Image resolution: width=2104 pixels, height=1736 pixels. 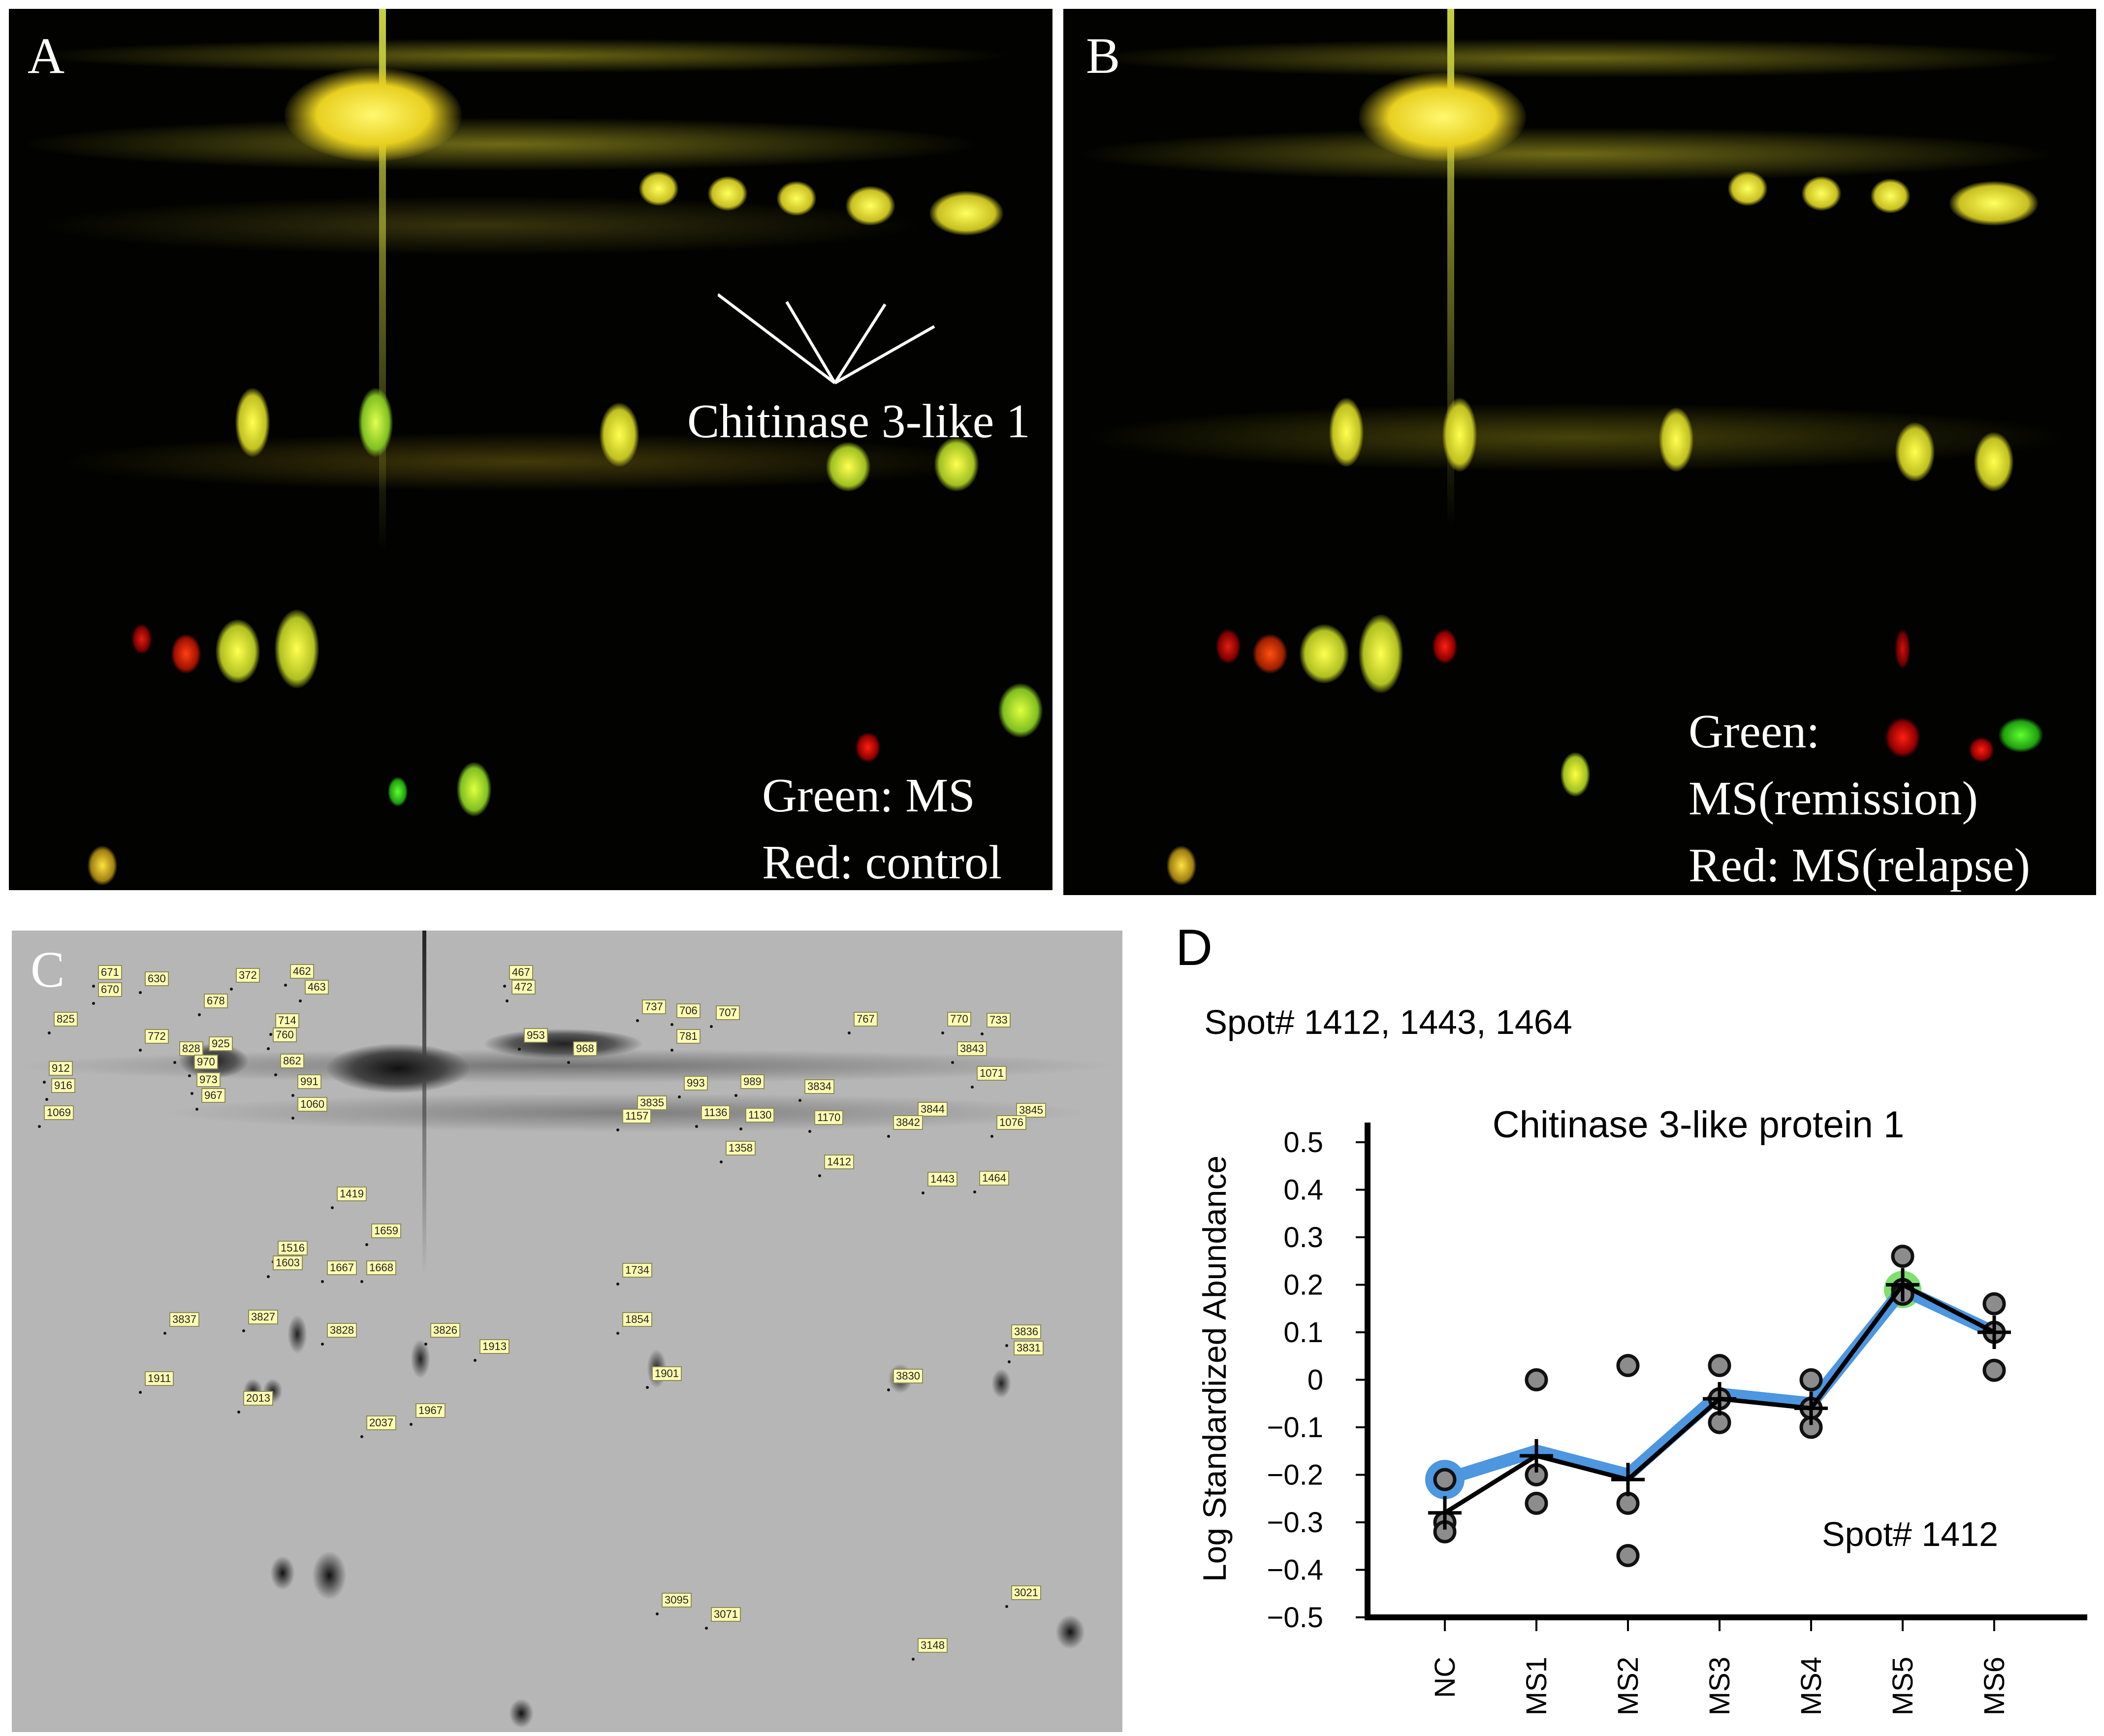 I want to click on panel-b-legend-red: Red: MS(relapse), so click(x=1859, y=865).